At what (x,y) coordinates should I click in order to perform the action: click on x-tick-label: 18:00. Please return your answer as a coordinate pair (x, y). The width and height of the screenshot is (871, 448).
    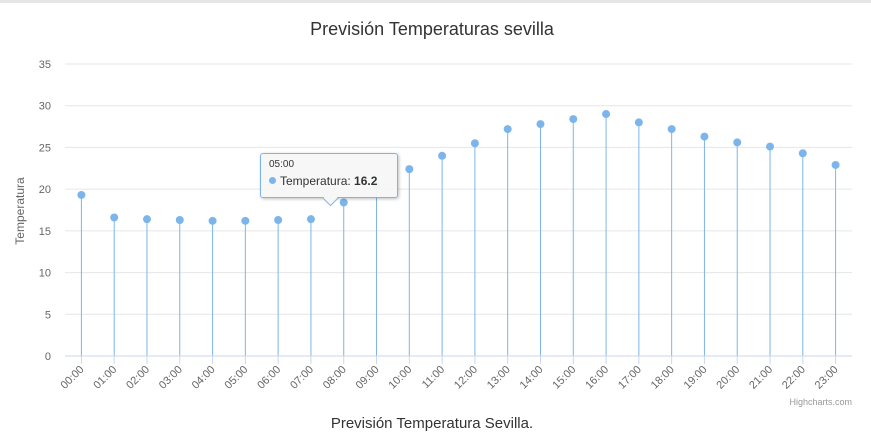
    Looking at the image, I should click on (663, 378).